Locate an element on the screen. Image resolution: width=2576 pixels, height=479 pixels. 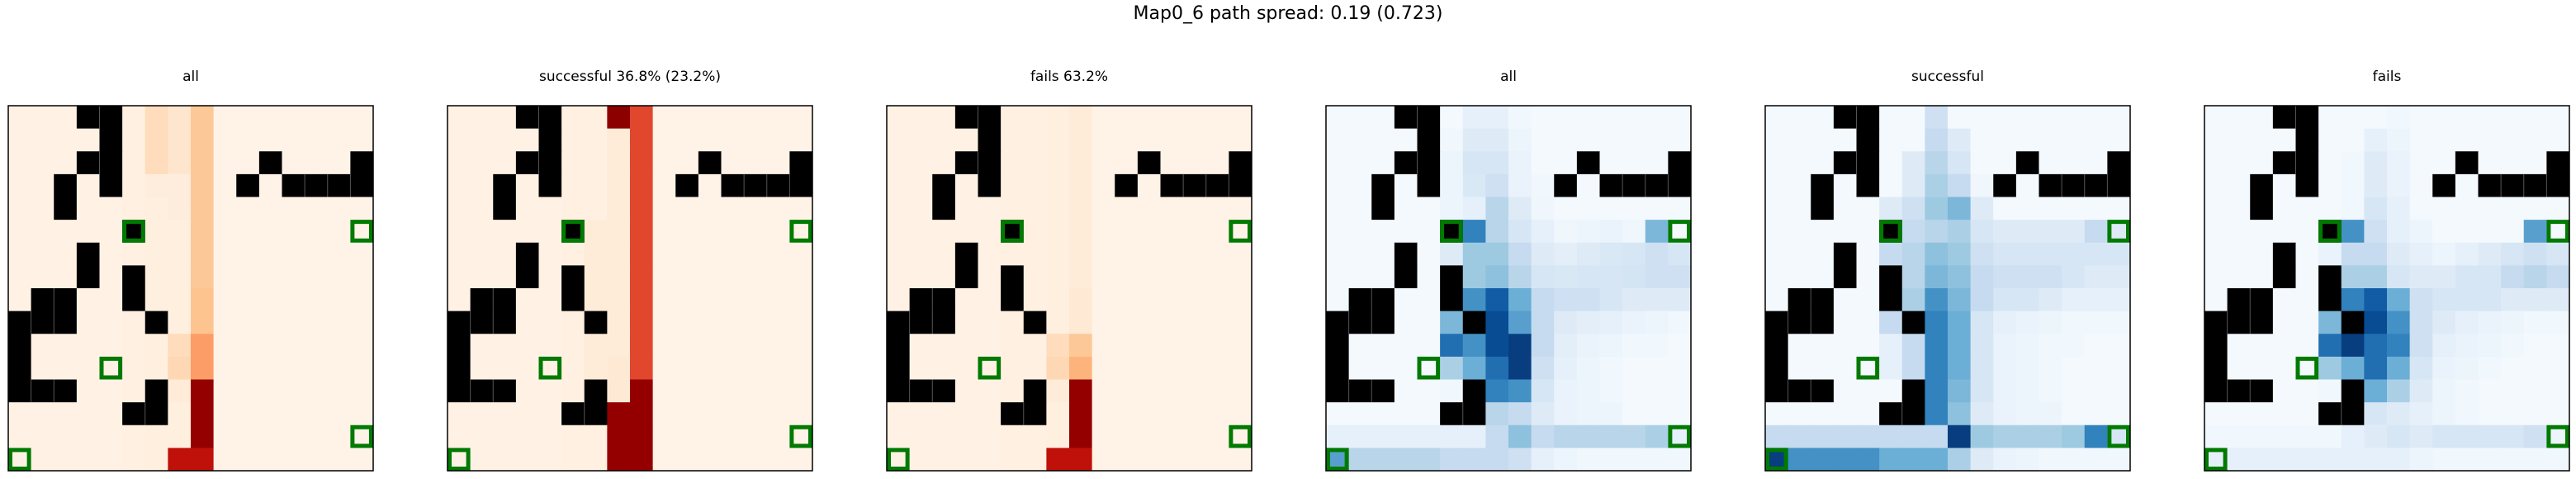
heatmap-panel-6: fails is located at coordinates (2387, 270).